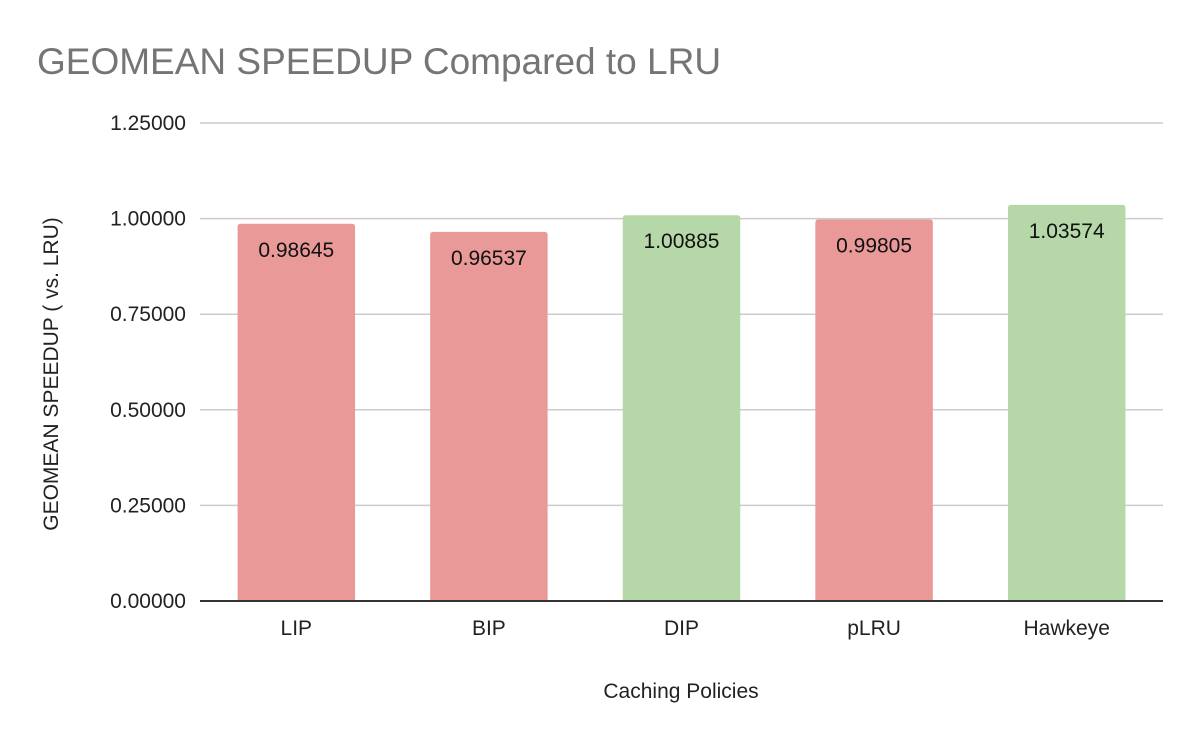  I want to click on x-tick-label: pLRU, so click(874, 628).